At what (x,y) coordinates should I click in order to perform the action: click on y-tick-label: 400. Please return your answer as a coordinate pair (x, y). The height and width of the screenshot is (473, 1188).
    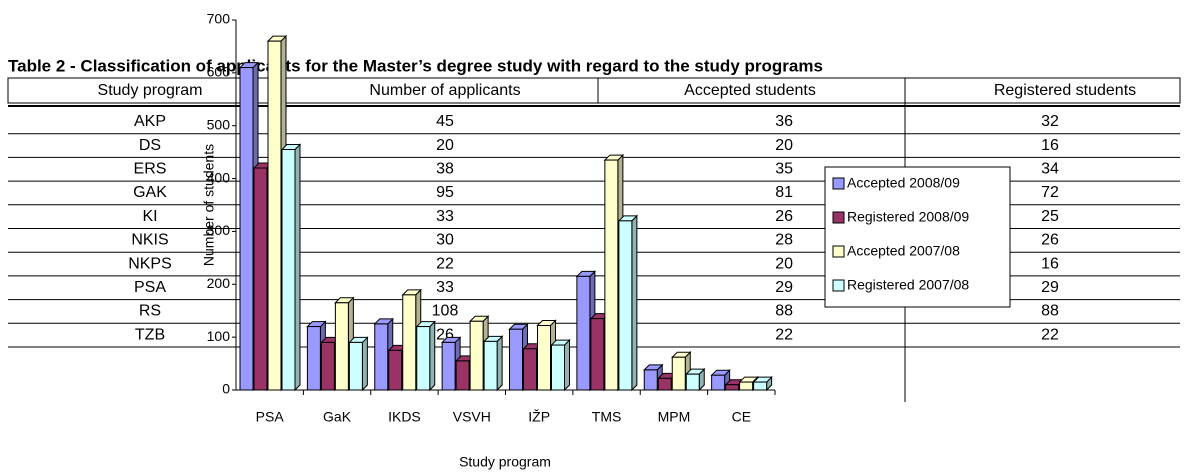
    Looking at the image, I should click on (219, 177).